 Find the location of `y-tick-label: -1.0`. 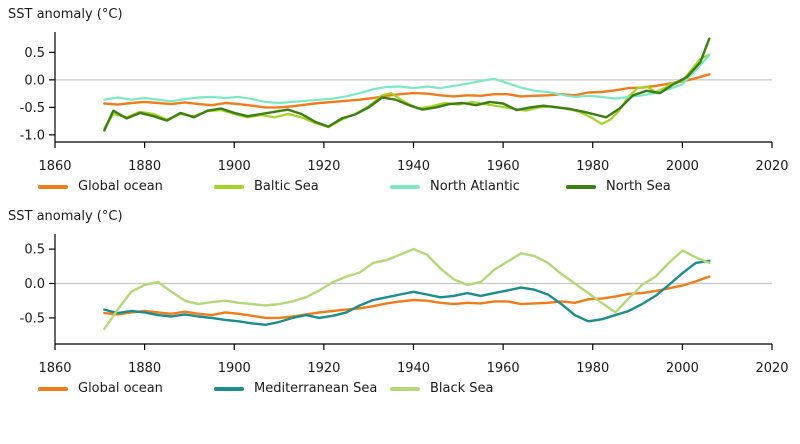

y-tick-label: -1.0 is located at coordinates (32, 135).